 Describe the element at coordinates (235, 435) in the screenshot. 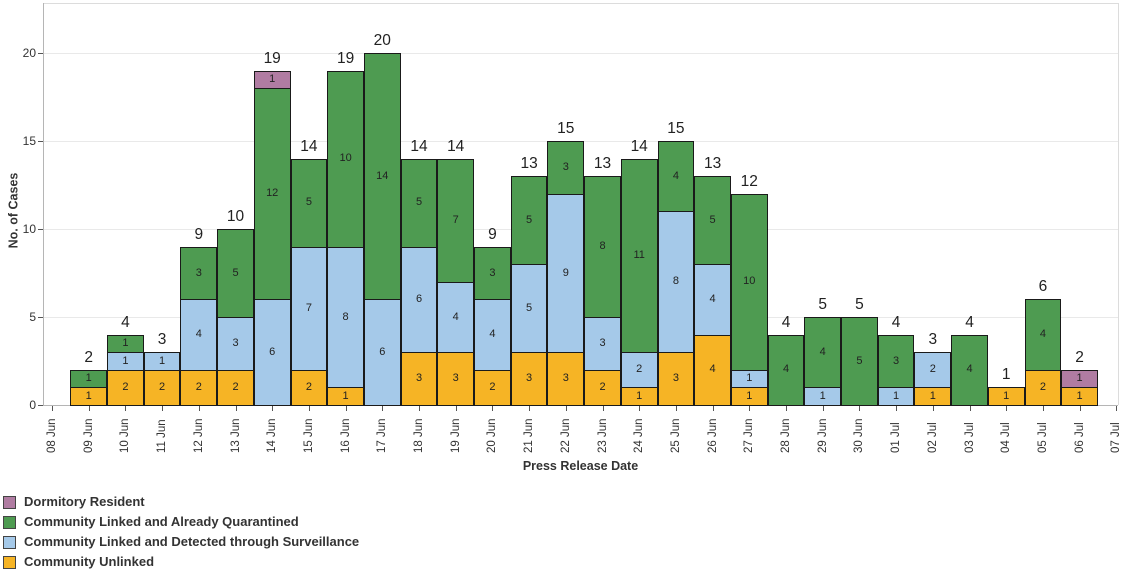

I see `x-tick-label: 13 Jun` at that location.